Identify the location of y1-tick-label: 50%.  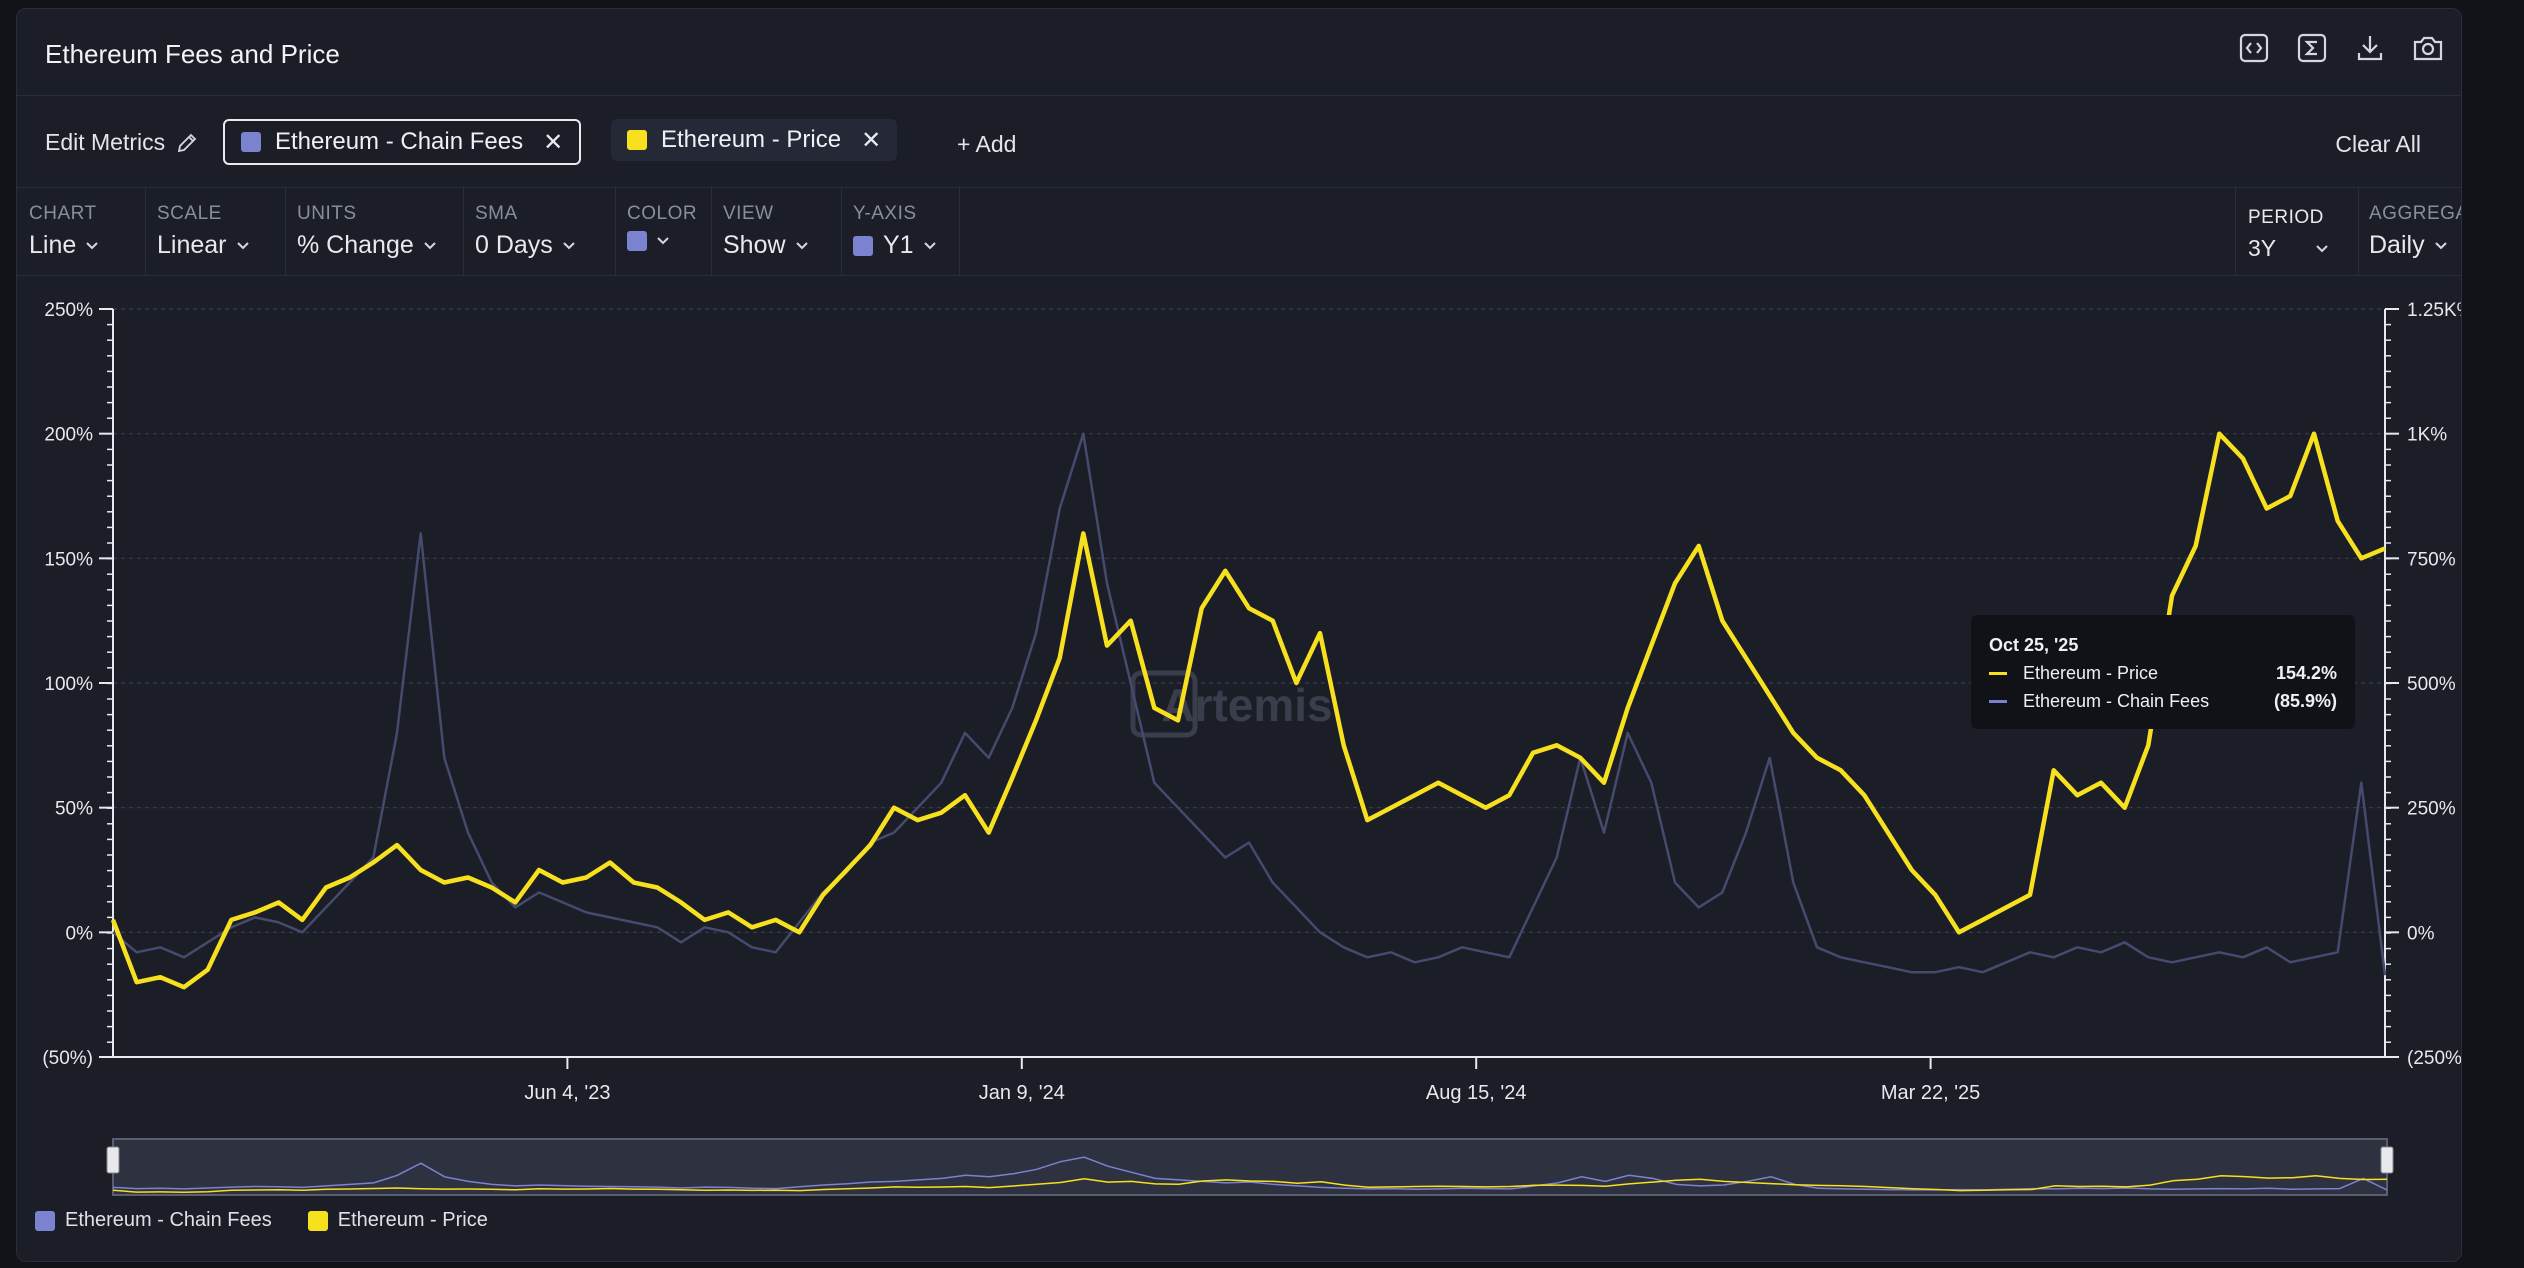
(74, 809).